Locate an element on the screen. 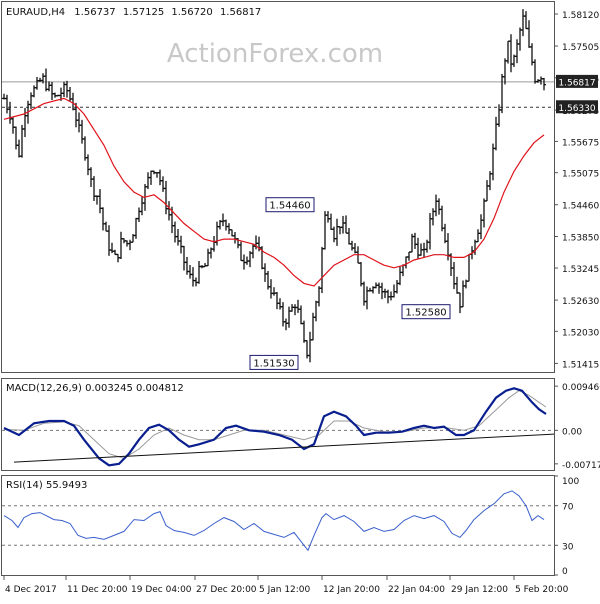 This screenshot has width=600, height=604. current-price-tag: 1.56817 is located at coordinates (576, 83).